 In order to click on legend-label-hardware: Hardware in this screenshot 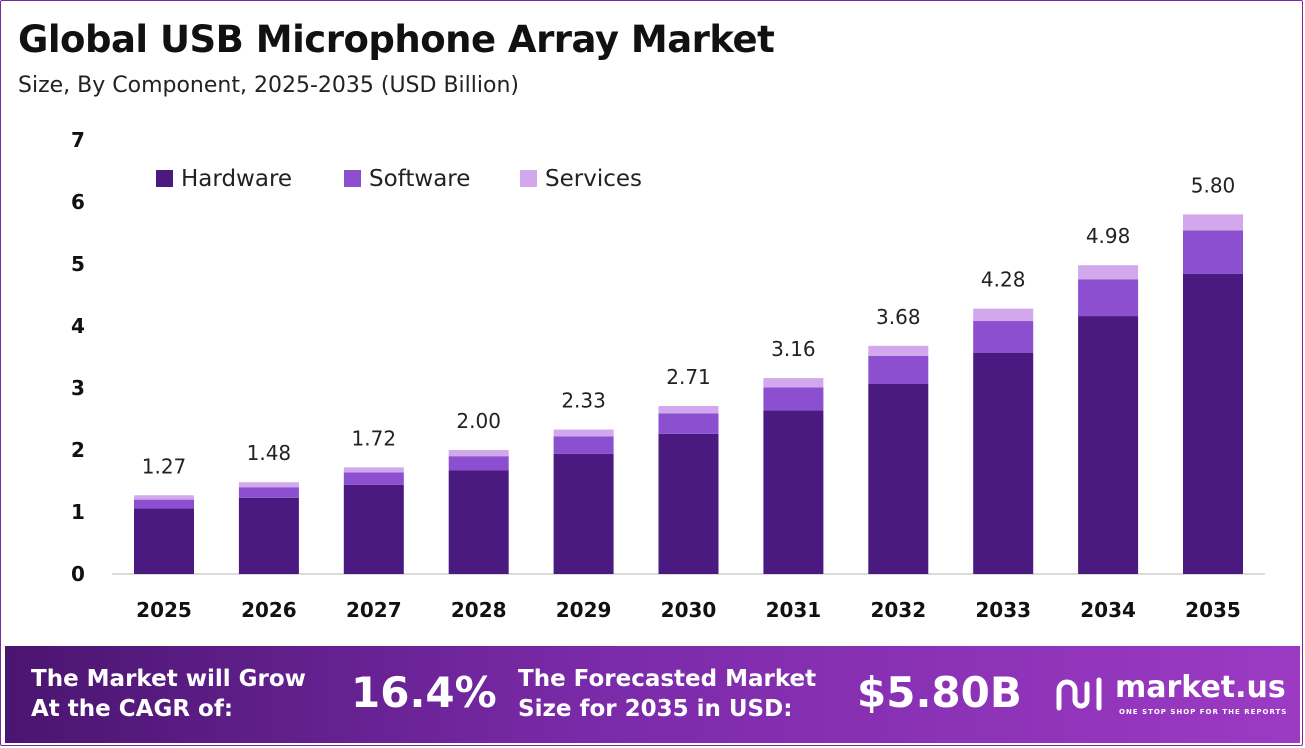, I will do `click(236, 179)`.